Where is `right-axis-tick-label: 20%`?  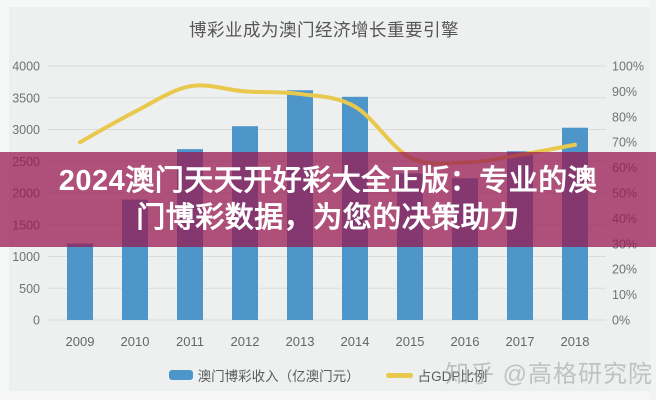 right-axis-tick-label: 20% is located at coordinates (624, 270).